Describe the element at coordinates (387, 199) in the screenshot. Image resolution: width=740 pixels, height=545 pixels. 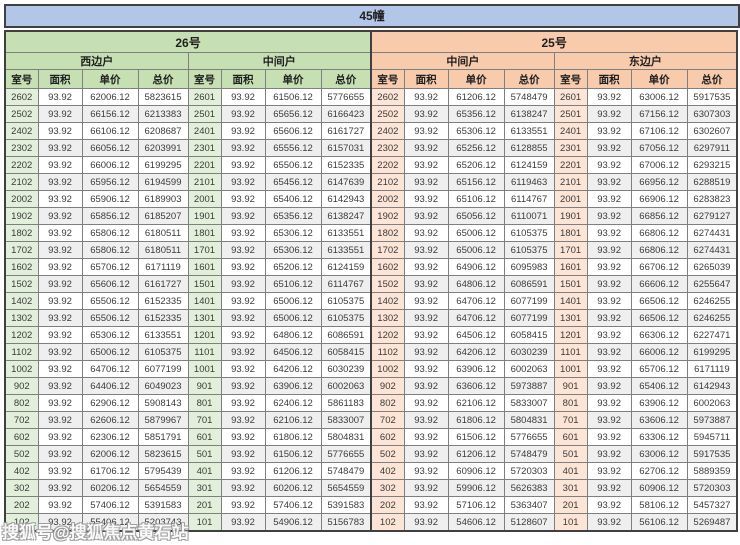
I see `cell-room: 2002` at that location.